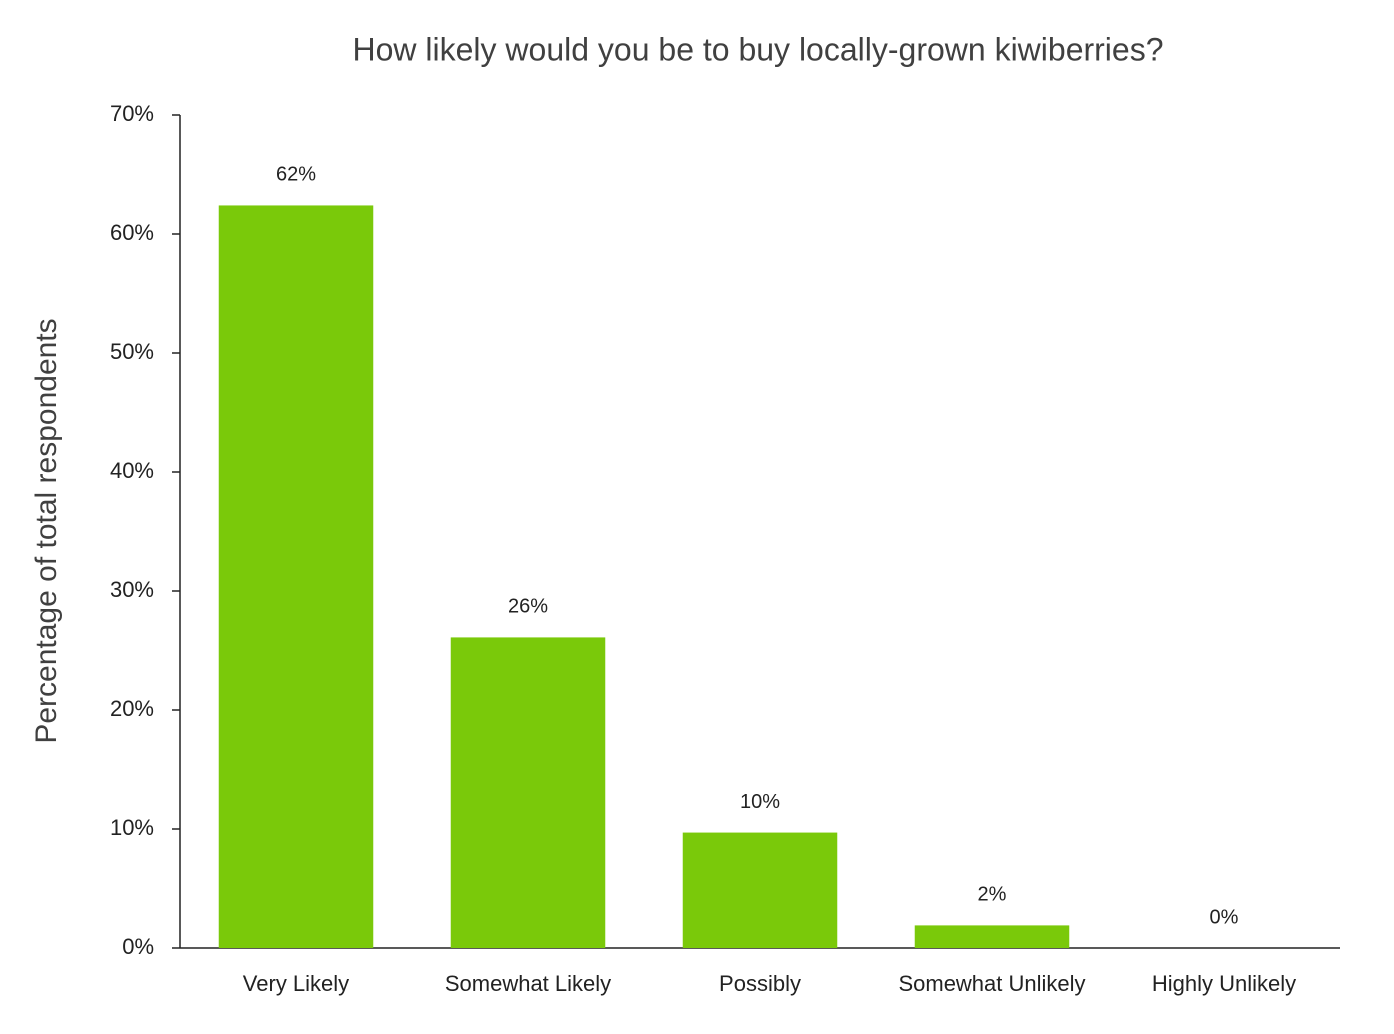  I want to click on y-tick-label: 50%, so click(132, 351).